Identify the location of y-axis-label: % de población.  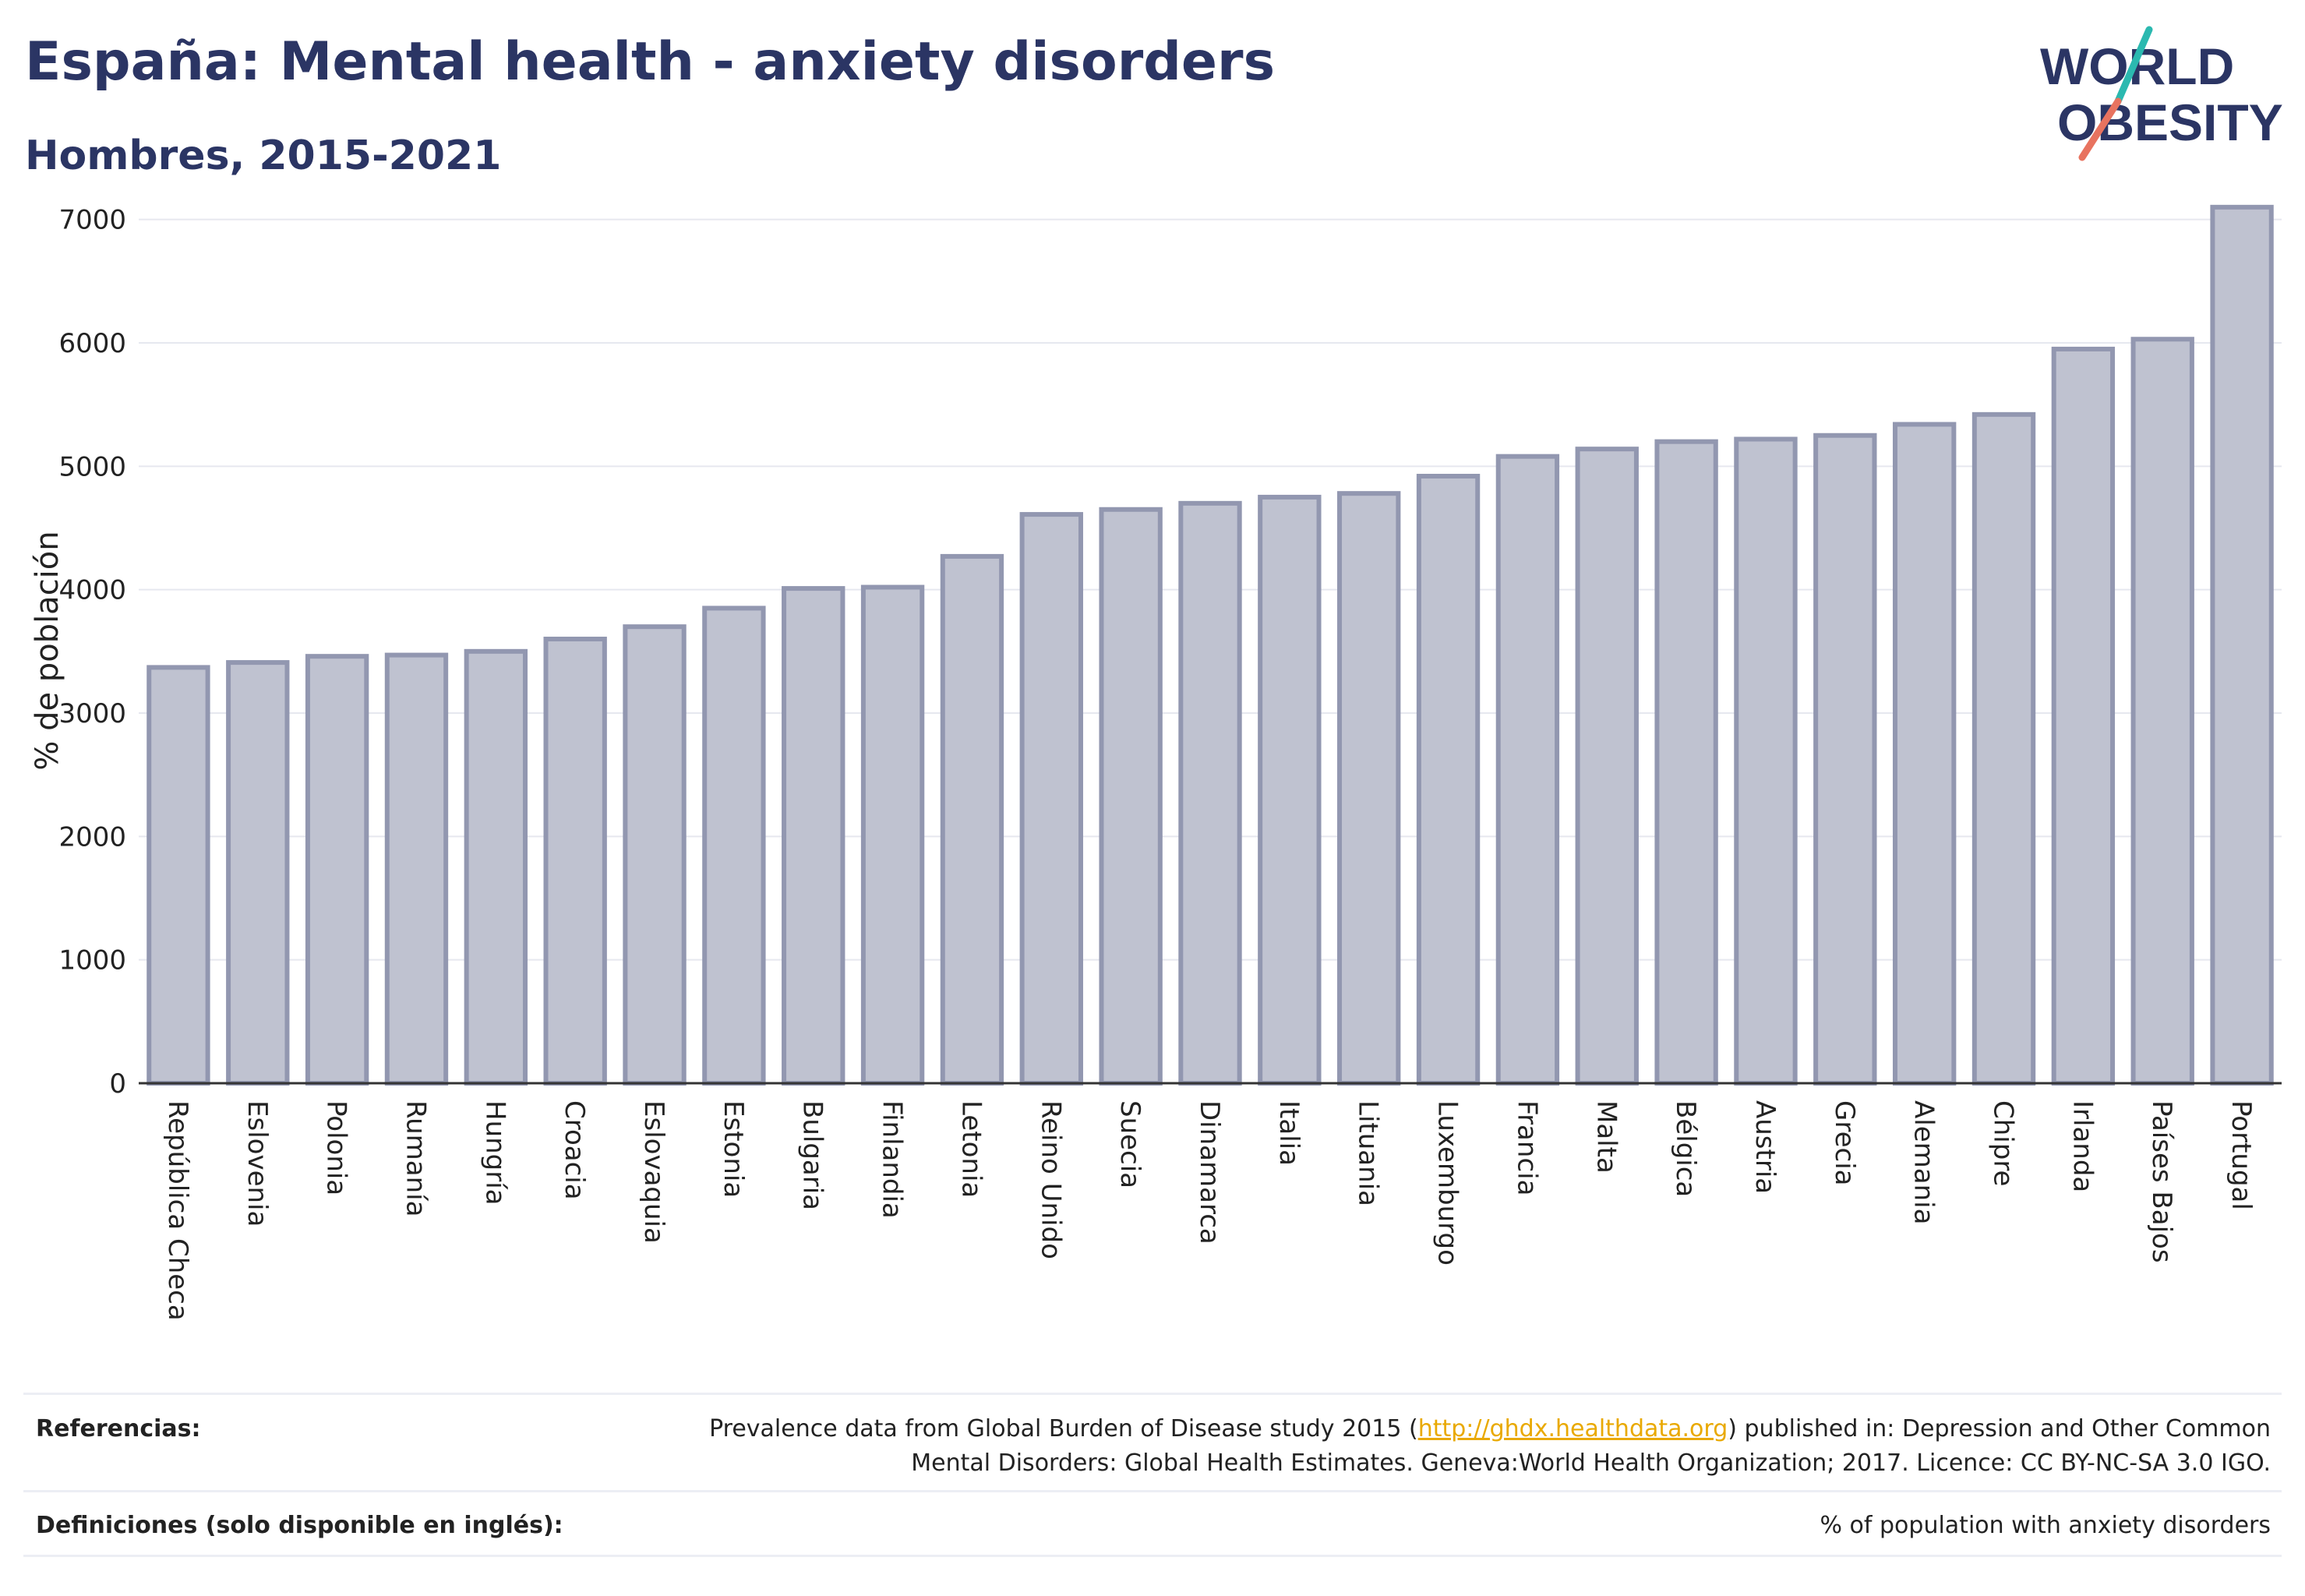
(47, 650).